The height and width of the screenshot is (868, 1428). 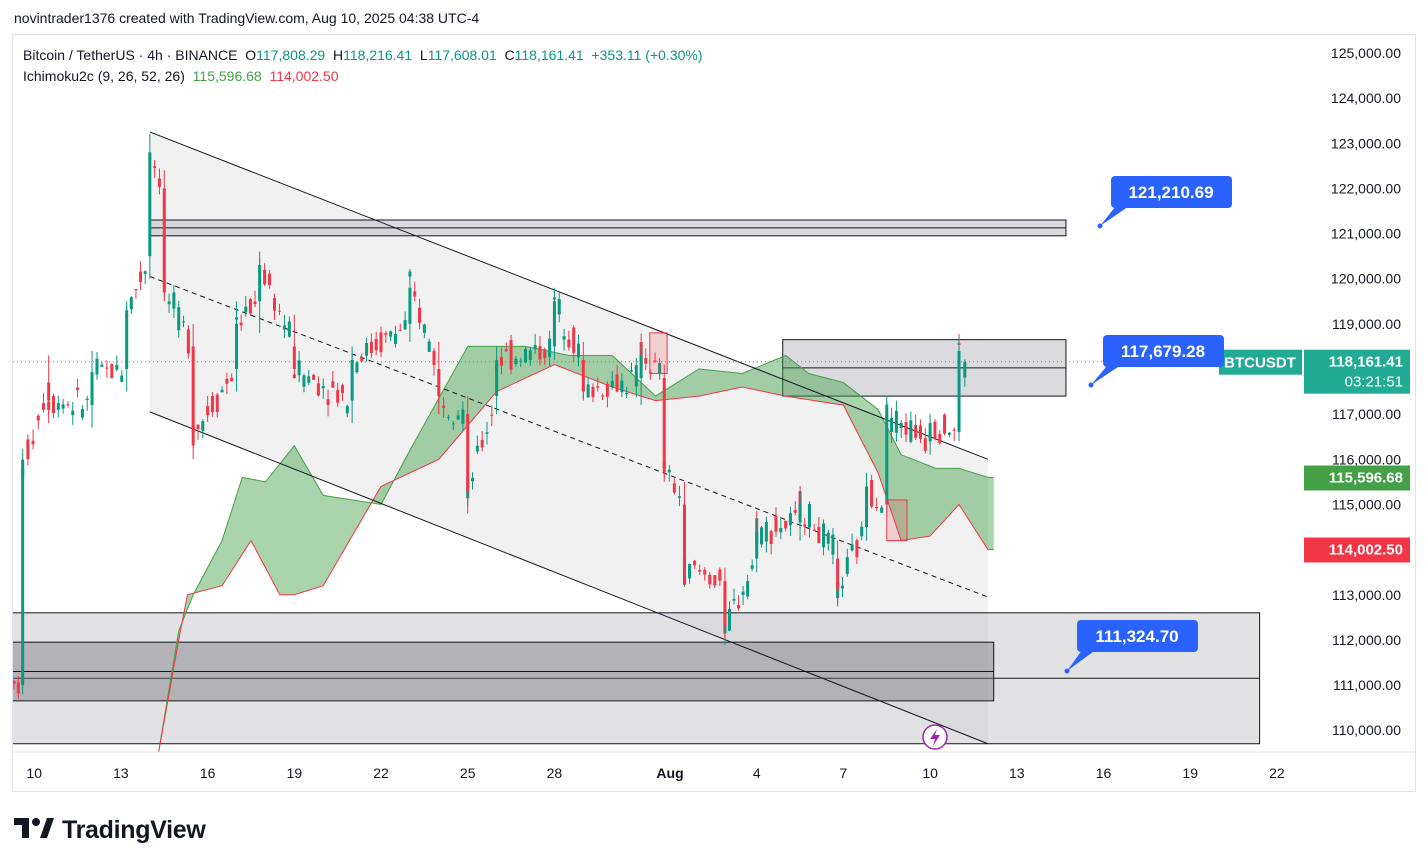 What do you see at coordinates (1366, 478) in the screenshot?
I see `span-a-tag-text: 115,596.68` at bounding box center [1366, 478].